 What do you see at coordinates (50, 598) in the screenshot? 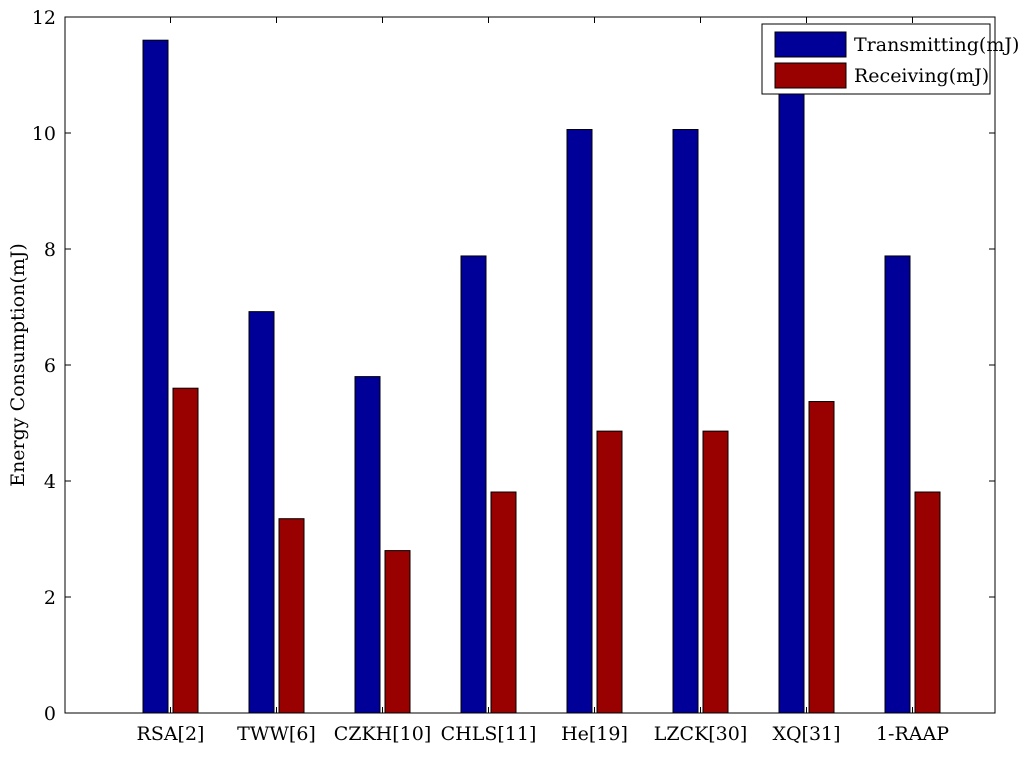
I see `y-tick-label: 2` at bounding box center [50, 598].